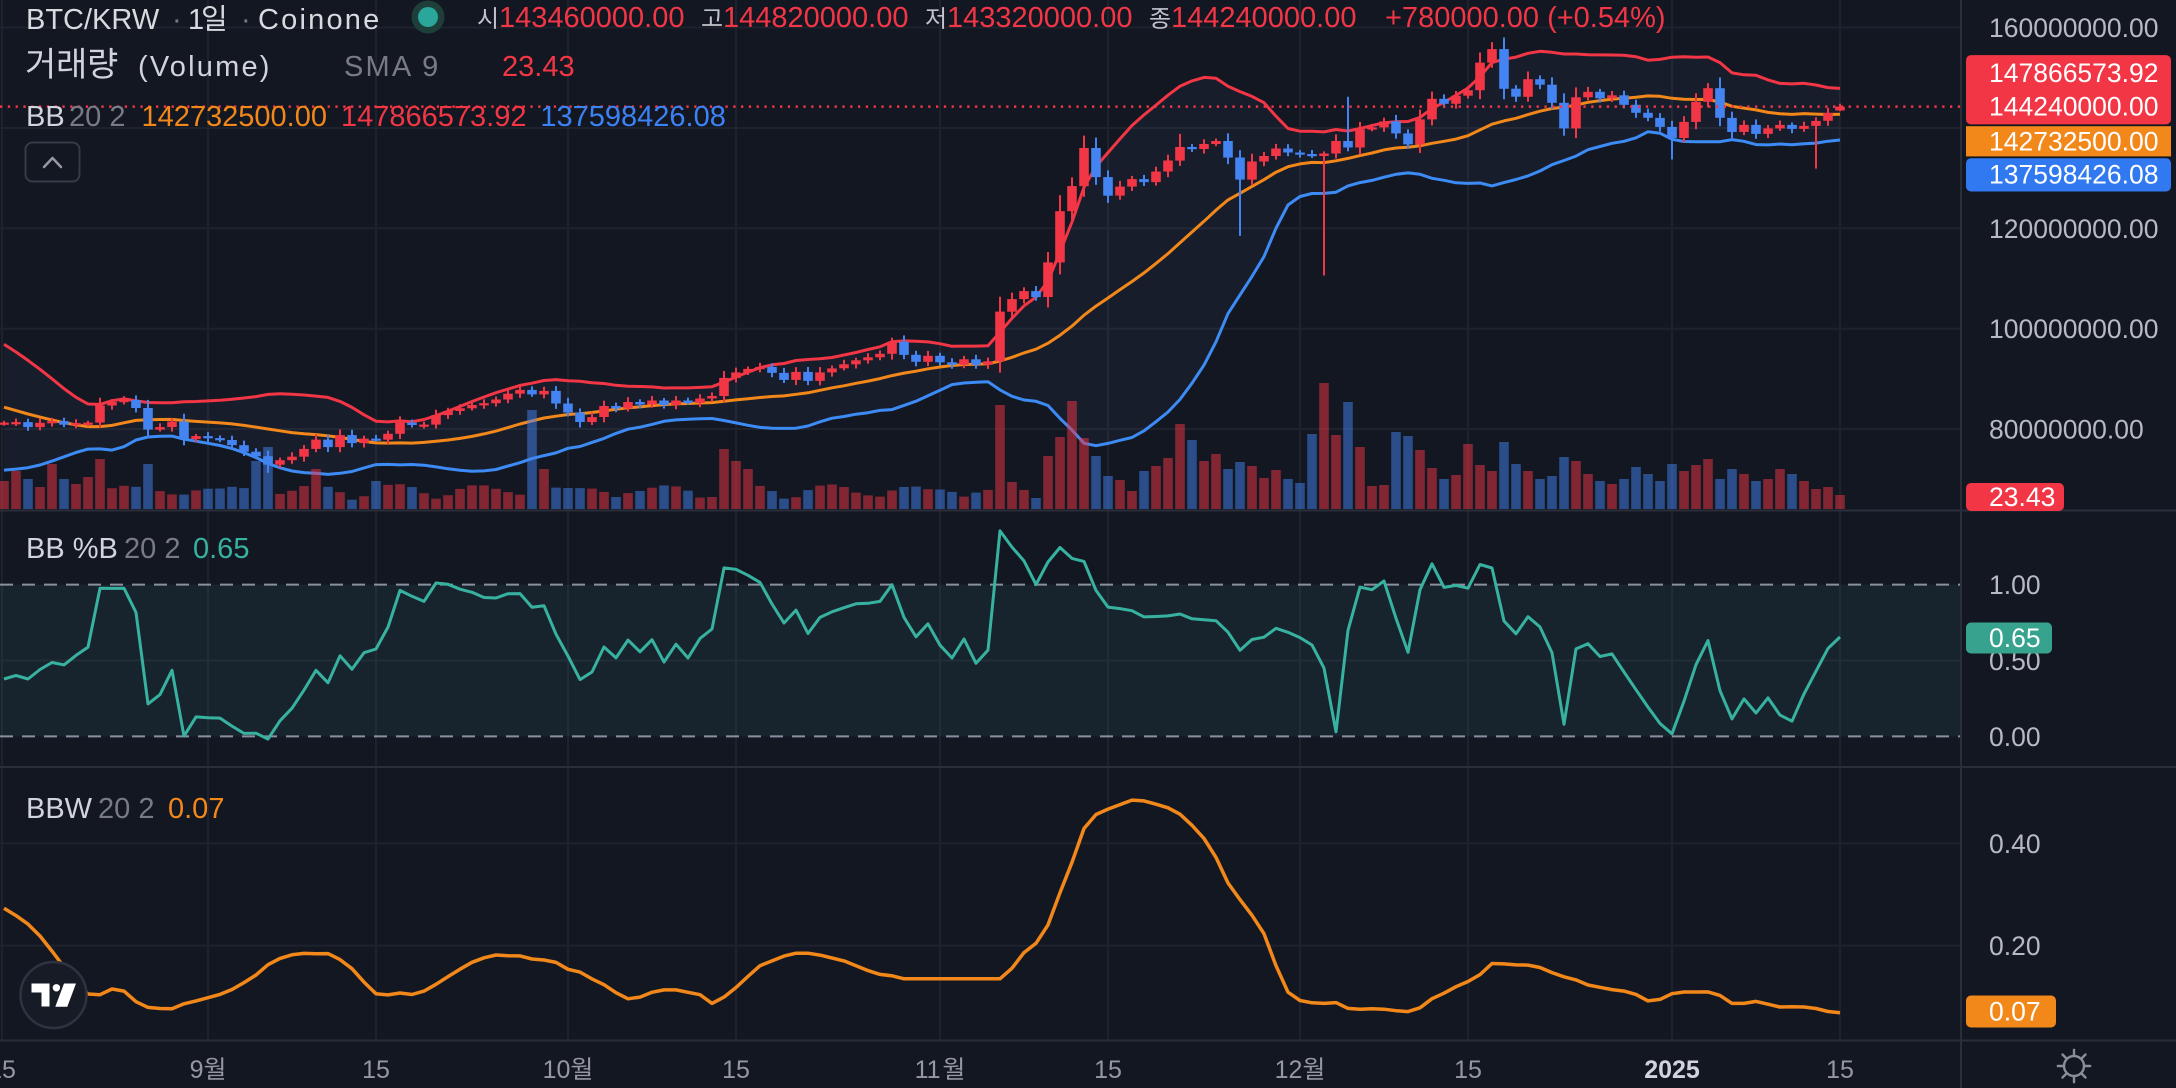 Image resolution: width=2176 pixels, height=1088 pixels. Describe the element at coordinates (319, 20) in the screenshot. I see `svg-text: Coinone` at that location.